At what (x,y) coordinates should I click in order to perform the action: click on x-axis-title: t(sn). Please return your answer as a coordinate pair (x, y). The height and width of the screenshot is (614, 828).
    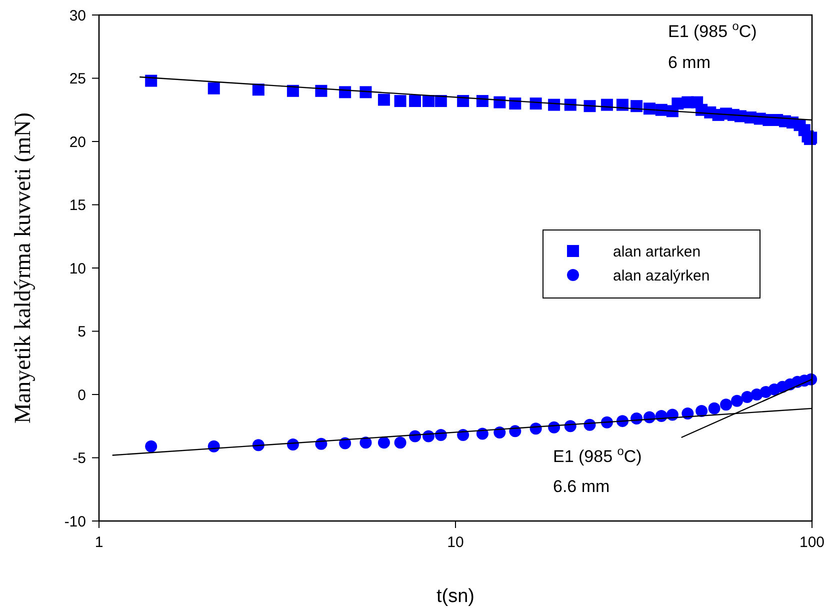
    Looking at the image, I should click on (455, 596).